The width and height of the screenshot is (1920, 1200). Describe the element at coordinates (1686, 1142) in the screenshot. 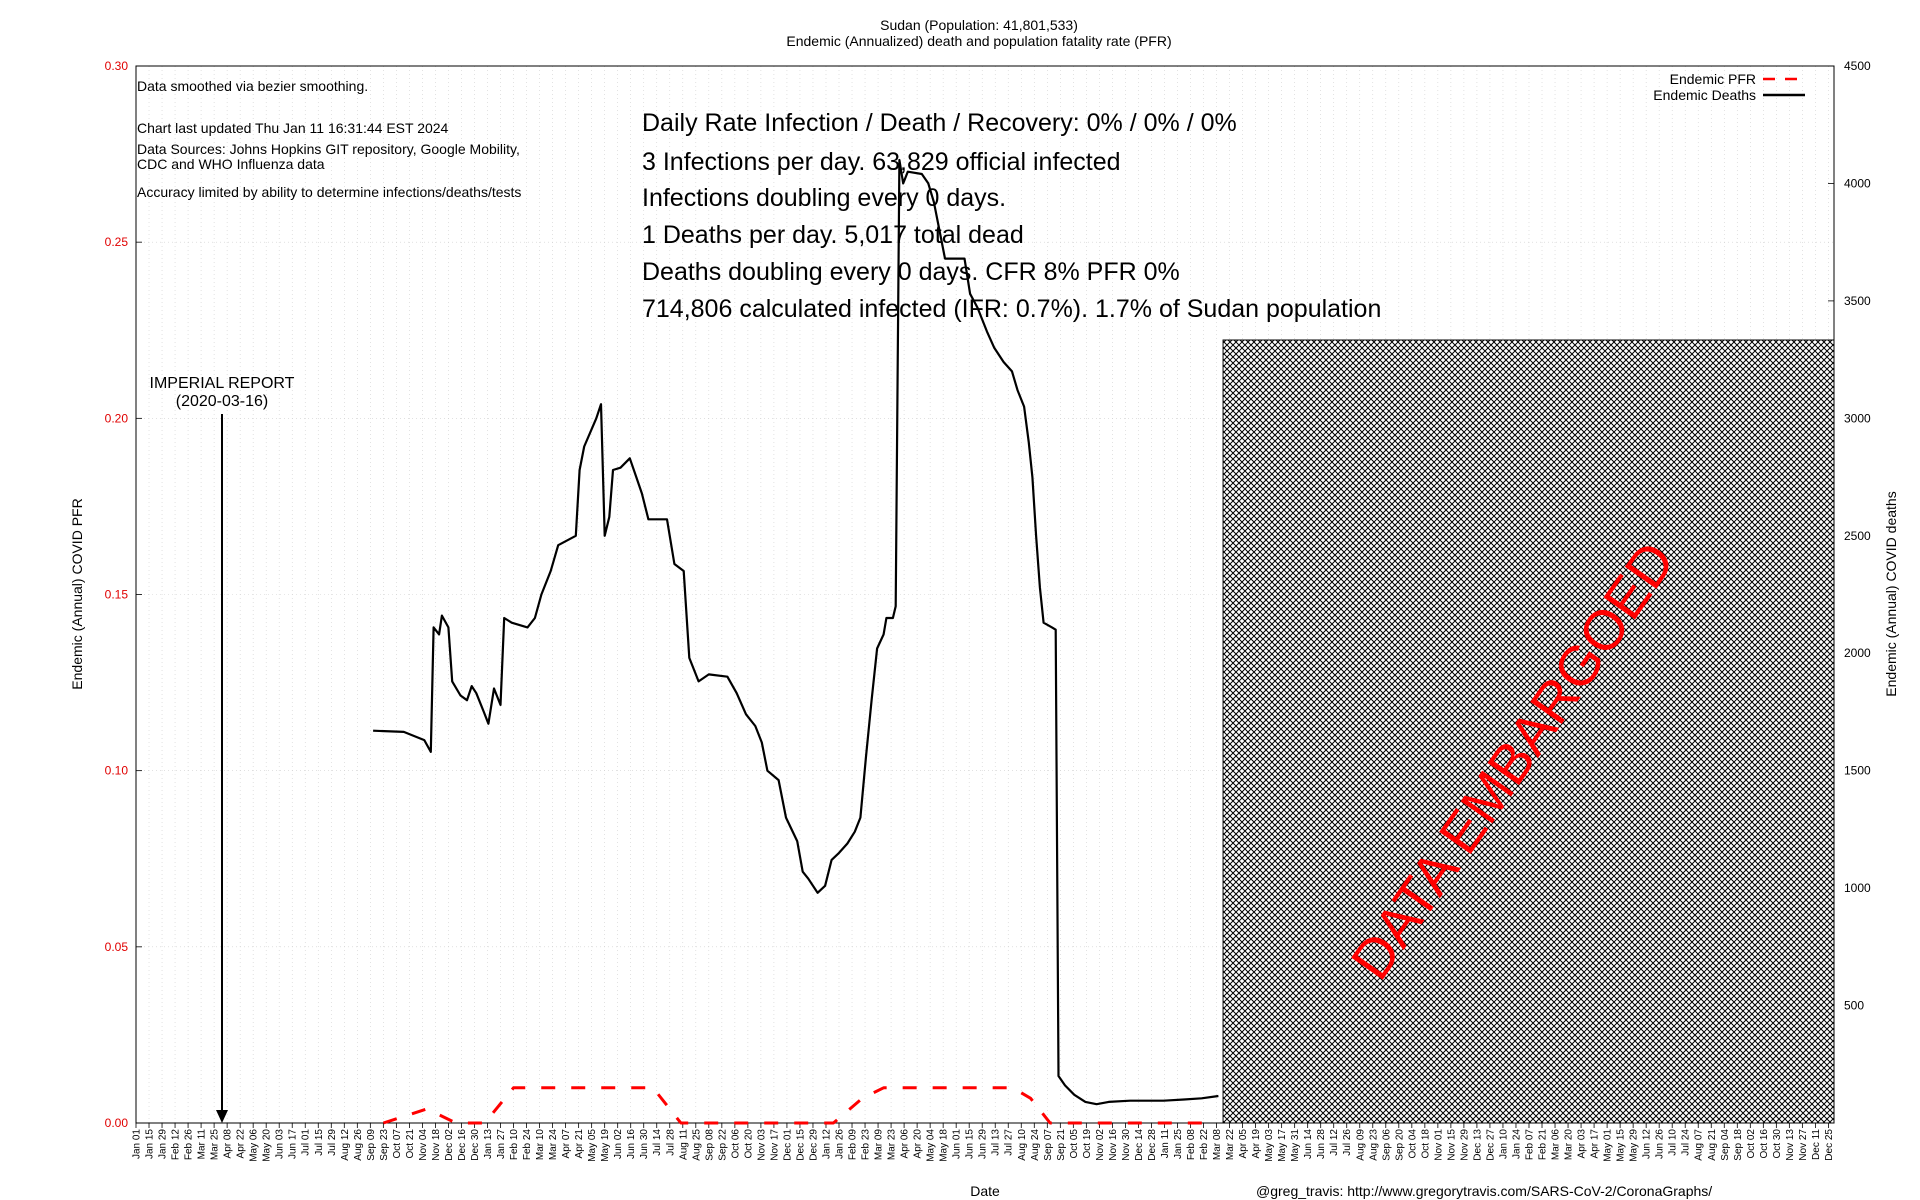

I see `x-tick-label: Jul 24` at that location.